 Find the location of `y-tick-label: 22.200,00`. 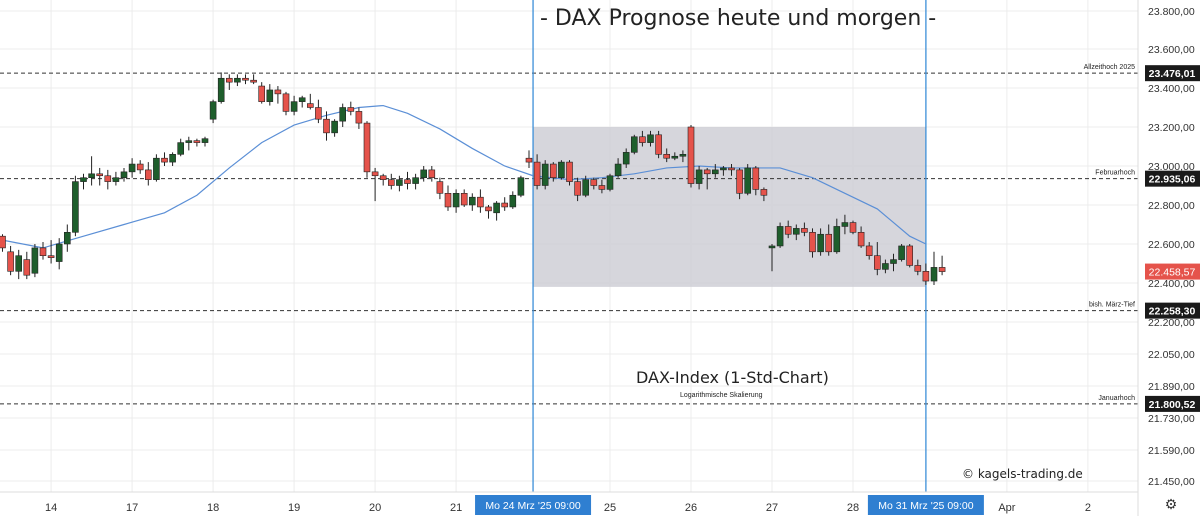

y-tick-label: 22.200,00 is located at coordinates (1171, 323).